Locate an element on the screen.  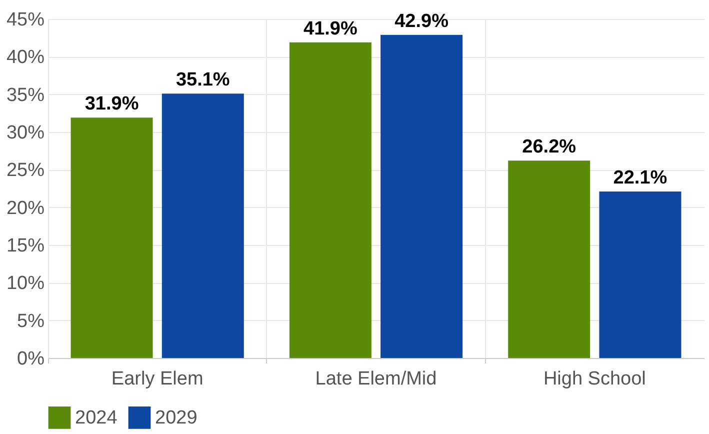
legend-label: 2024 is located at coordinates (96, 418).